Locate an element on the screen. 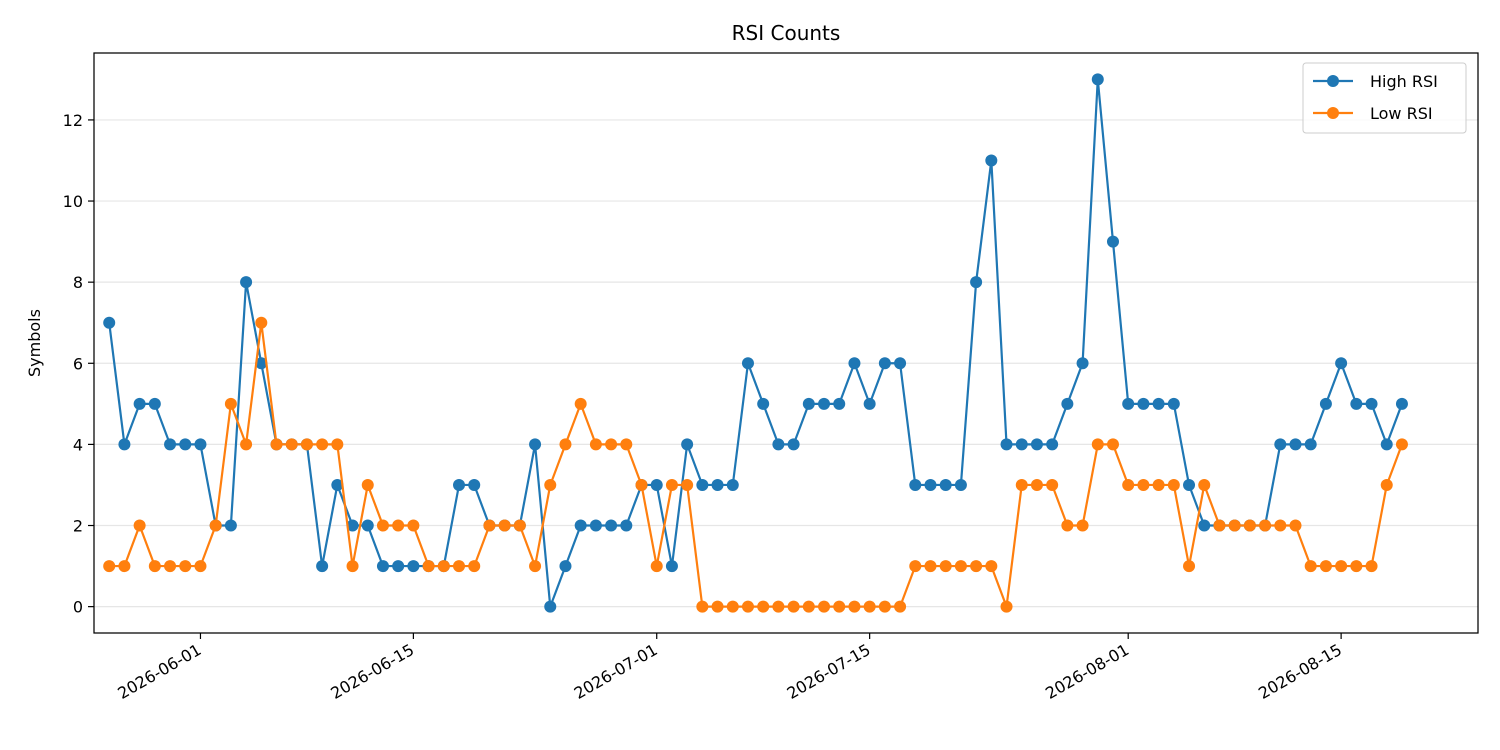 This screenshot has width=1500, height=750. y-tick-label: 2 is located at coordinates (78, 526).